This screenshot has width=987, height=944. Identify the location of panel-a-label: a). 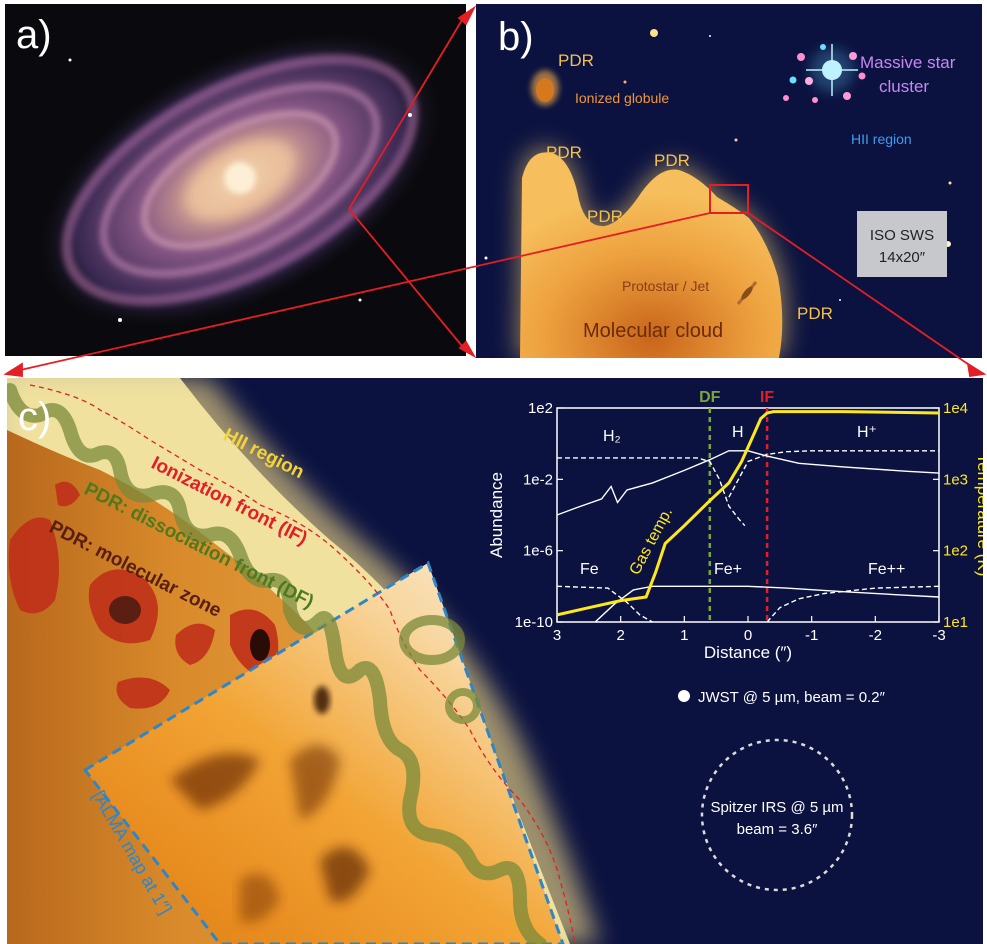
(34, 35).